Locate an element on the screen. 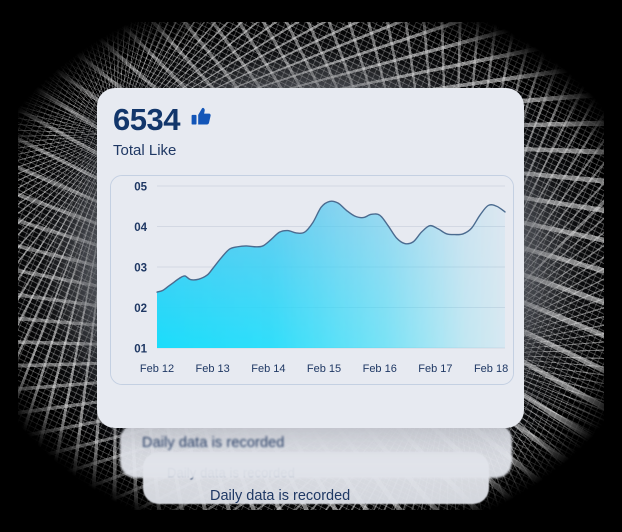 The width and height of the screenshot is (622, 532). total-like-value: 6534 is located at coordinates (146, 119).